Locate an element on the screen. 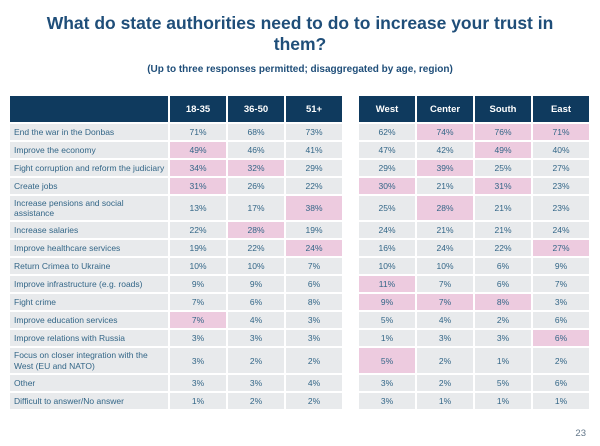 The image size is (600, 446). row-label: Improve infrastructure (e.g. roads) is located at coordinates (89, 284).